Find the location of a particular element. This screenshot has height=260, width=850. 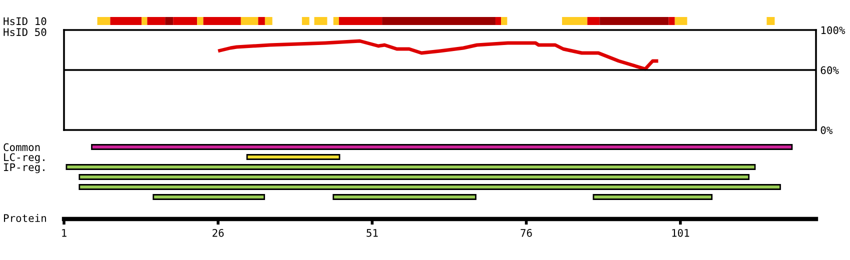

x-tick-label: 1 is located at coordinates (64, 233).